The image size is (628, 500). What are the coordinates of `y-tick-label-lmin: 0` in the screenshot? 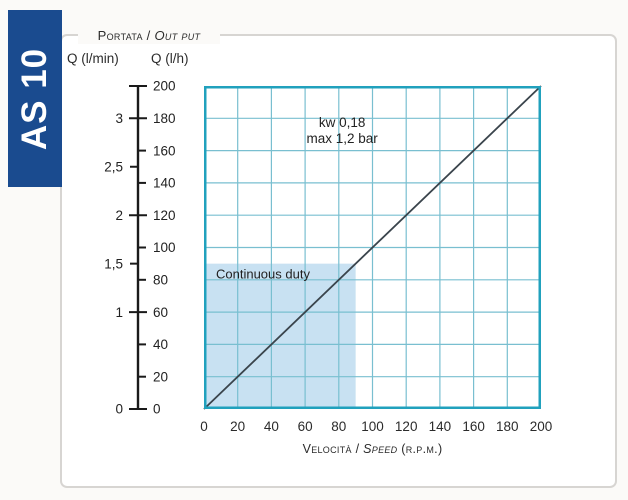 It's located at (119, 409).